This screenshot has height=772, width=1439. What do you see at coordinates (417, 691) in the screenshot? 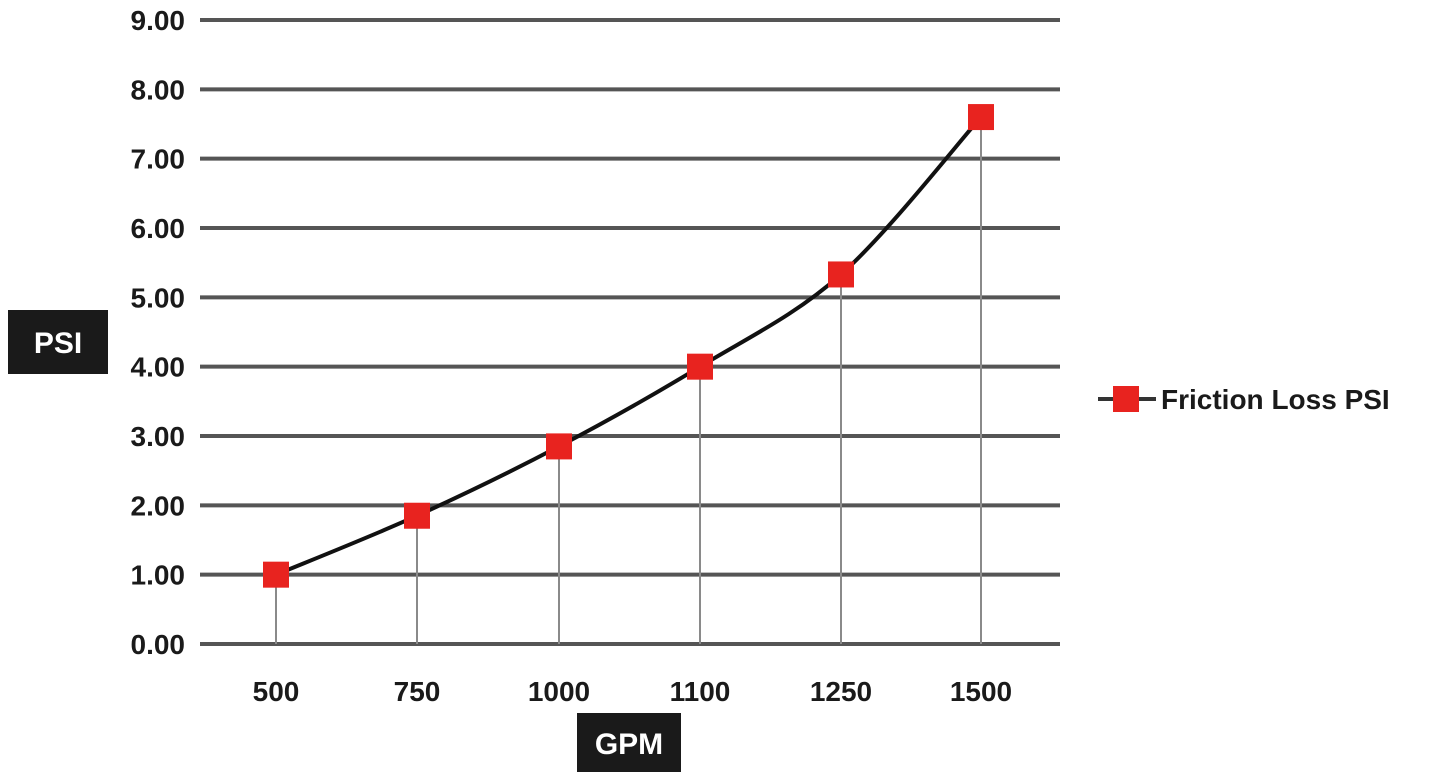
I see `x-tick-label: 750` at bounding box center [417, 691].